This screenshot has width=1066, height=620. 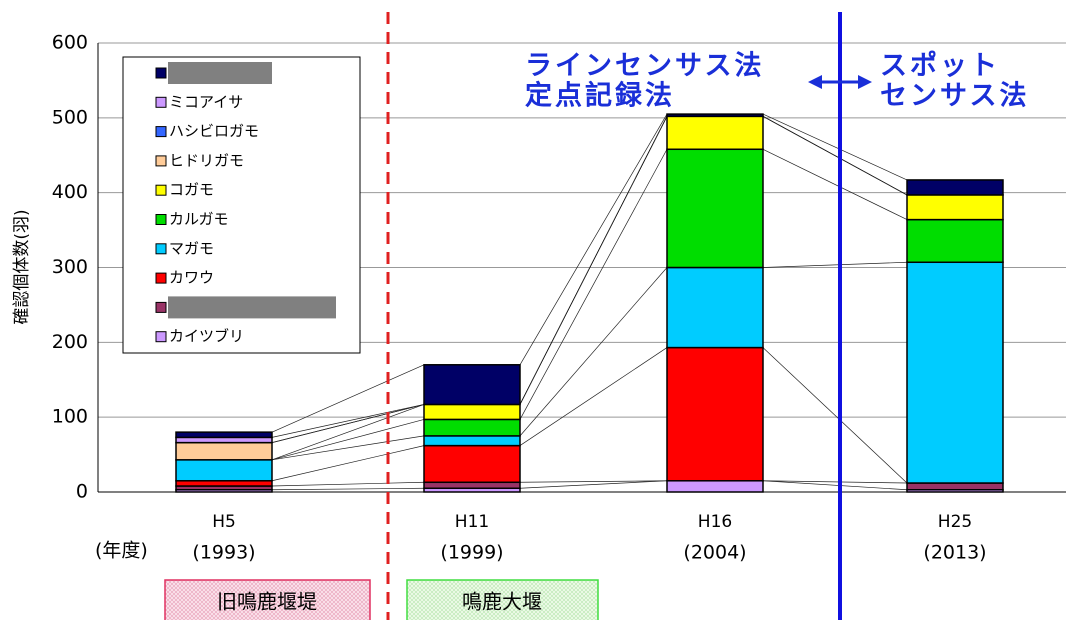 I want to click on y-tick-label: 600, so click(x=70, y=43).